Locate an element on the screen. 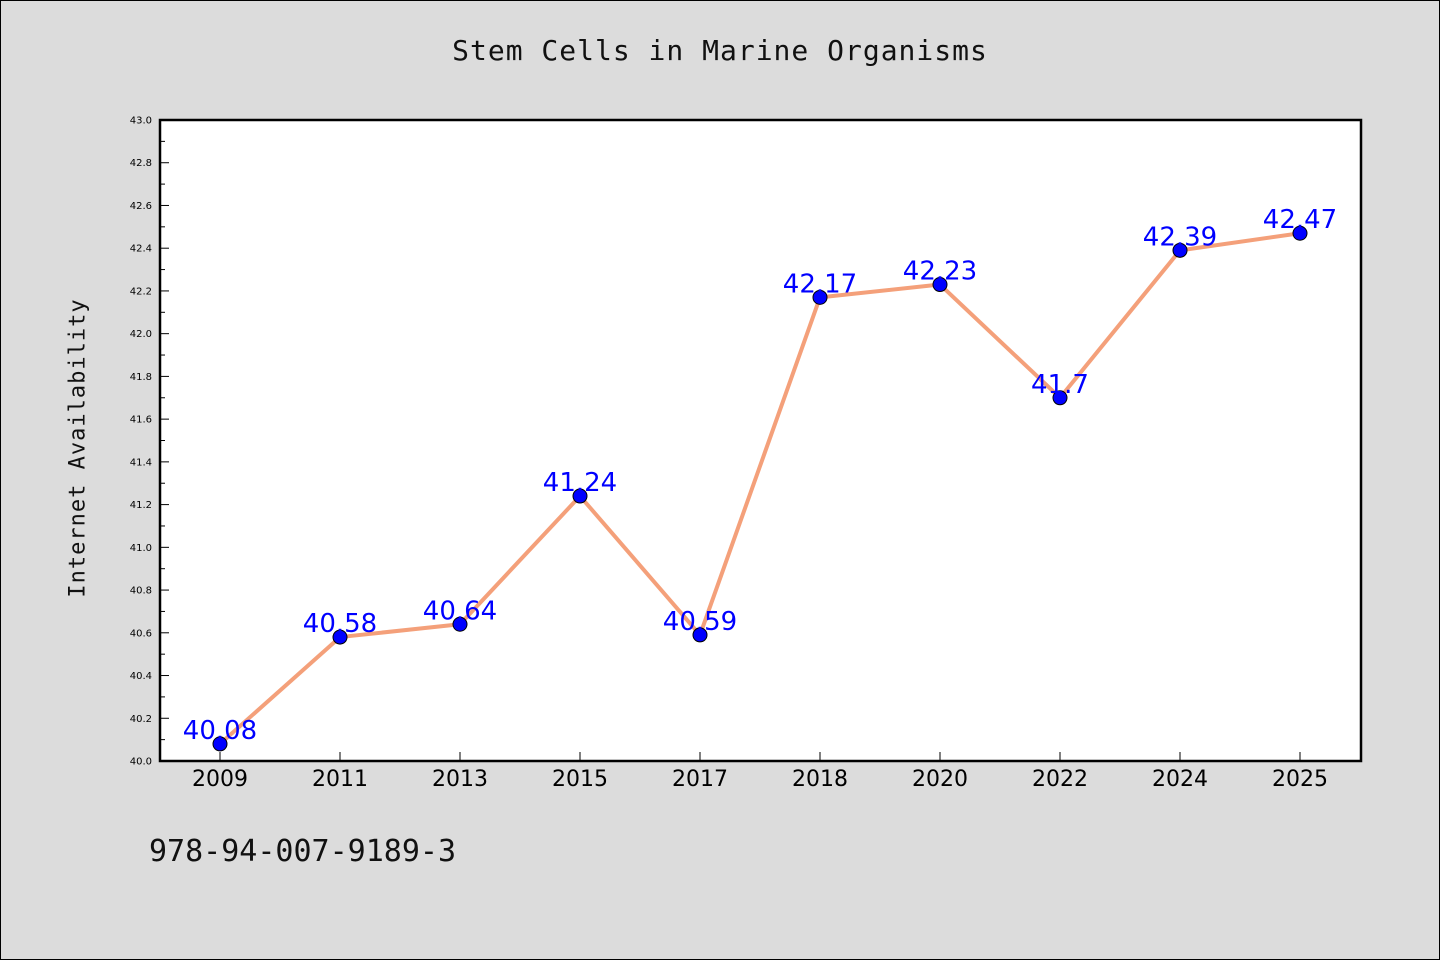 This screenshot has height=960, width=1440. y-tick-label: 41.2 is located at coordinates (141, 505).